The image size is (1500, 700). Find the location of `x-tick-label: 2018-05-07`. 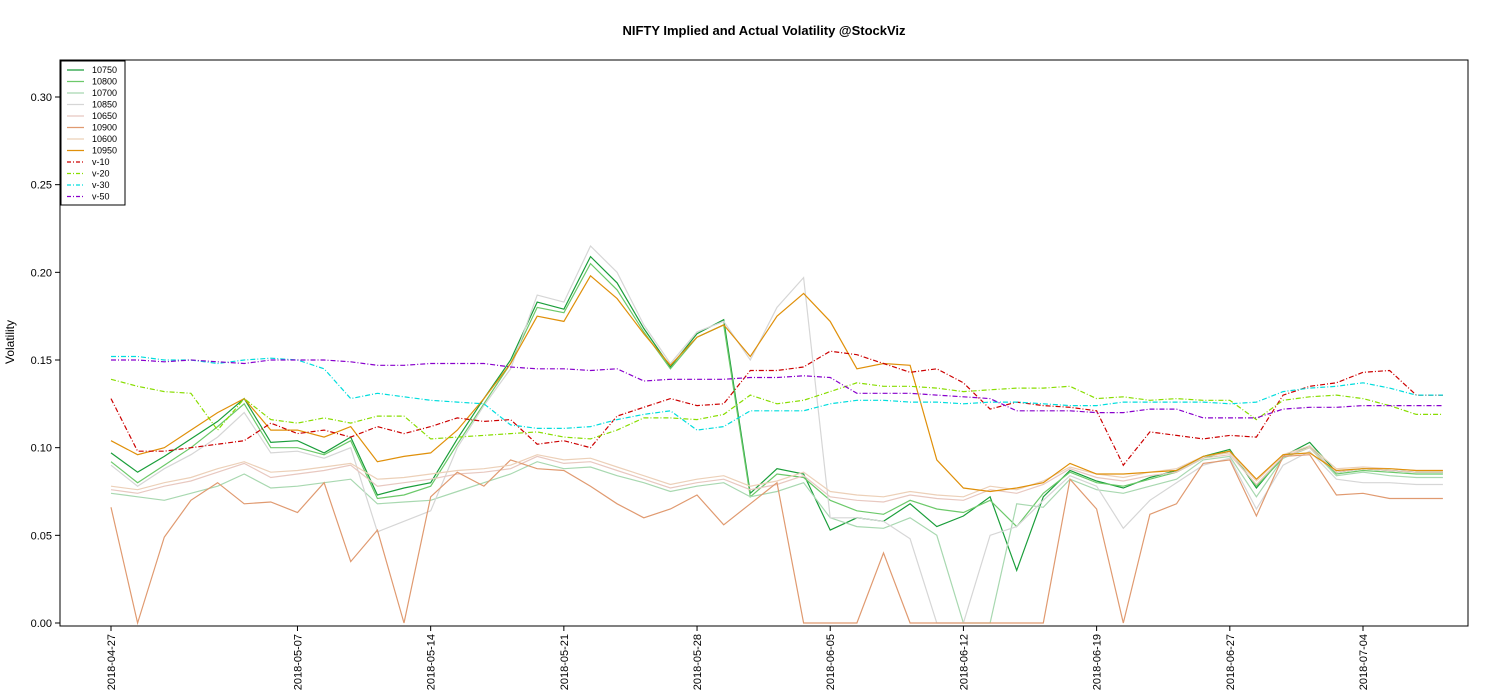

x-tick-label: 2018-05-07 is located at coordinates (298, 662).